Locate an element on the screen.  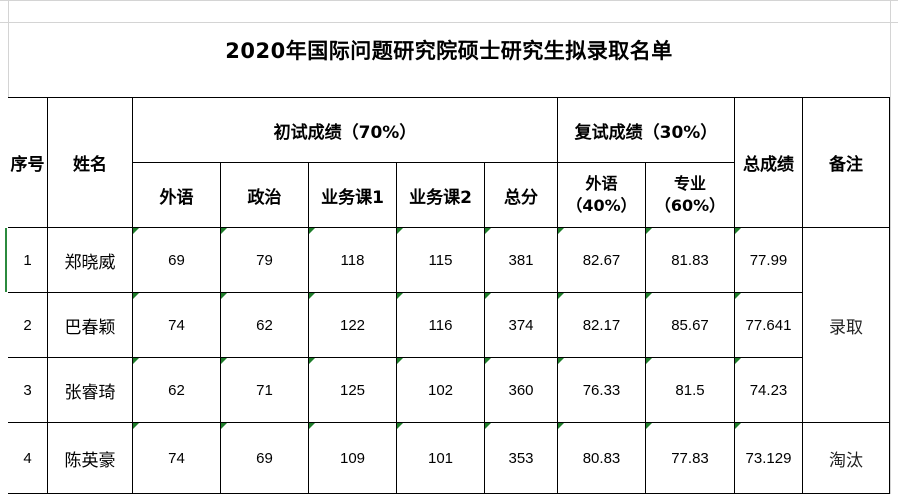
cell-politics: 69 is located at coordinates (265, 458).